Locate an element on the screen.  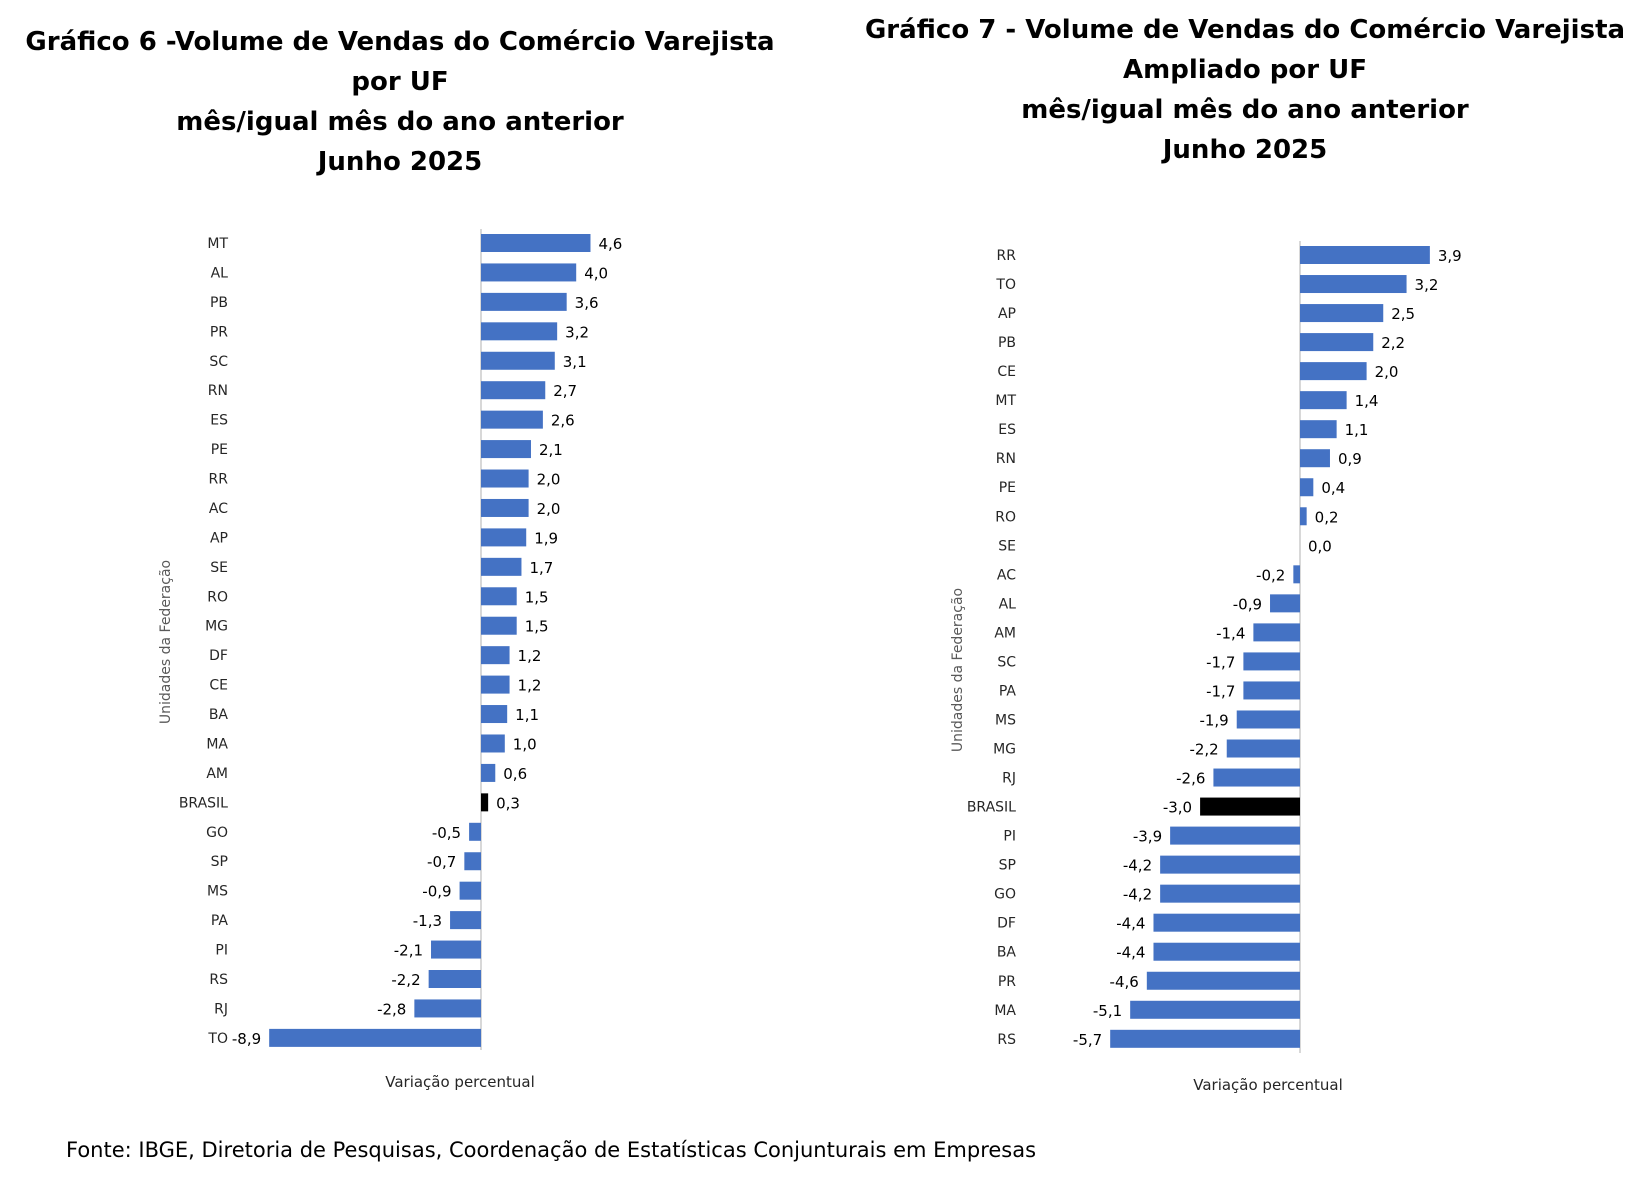
chart-7-bar-mt is located at coordinates (1323, 400).